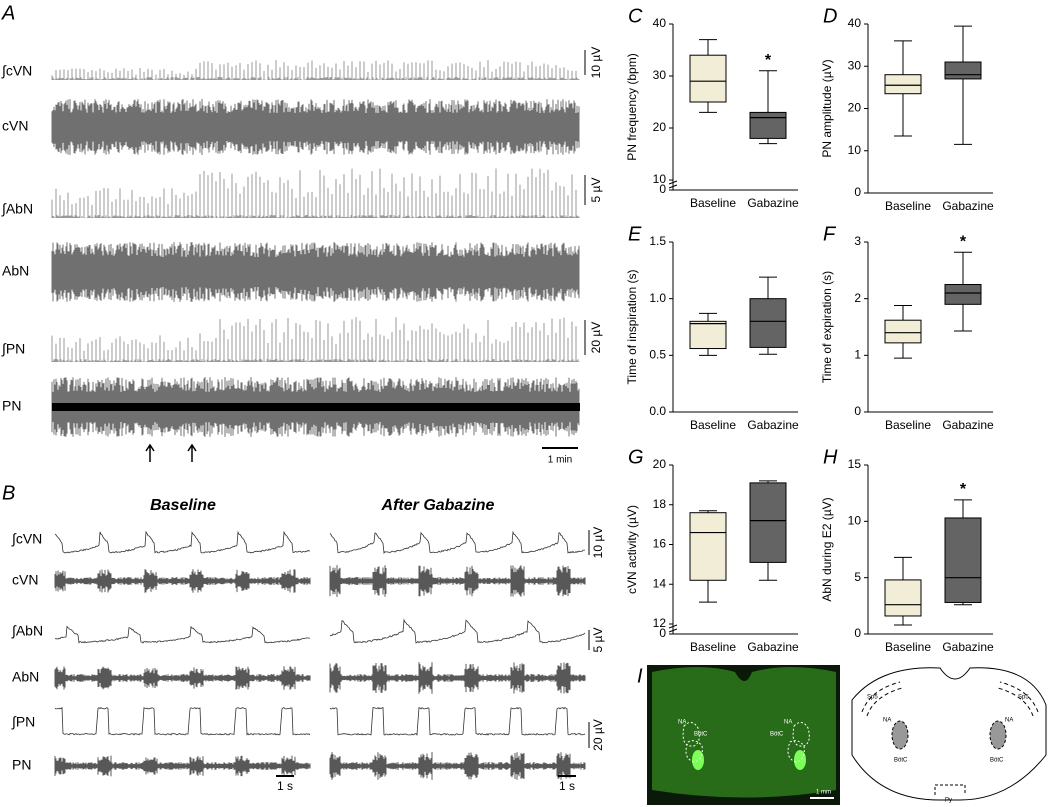 This screenshot has width=1050, height=807. What do you see at coordinates (183, 505) in the screenshot?
I see `condition: Baseline` at bounding box center [183, 505].